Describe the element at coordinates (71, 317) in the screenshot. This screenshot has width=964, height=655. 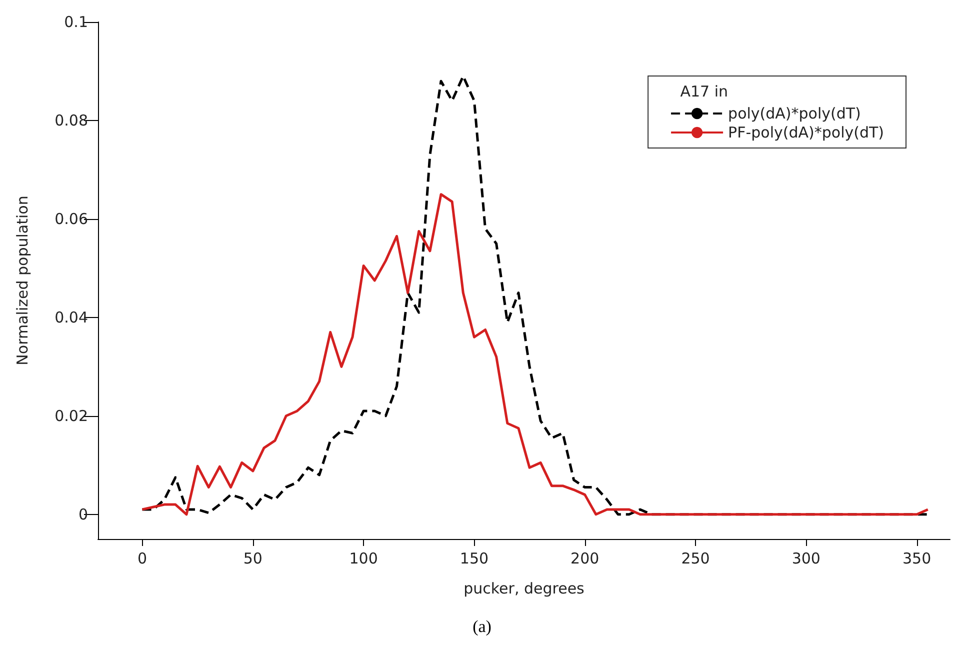
I see `y-tick-label: 0.04` at that location.